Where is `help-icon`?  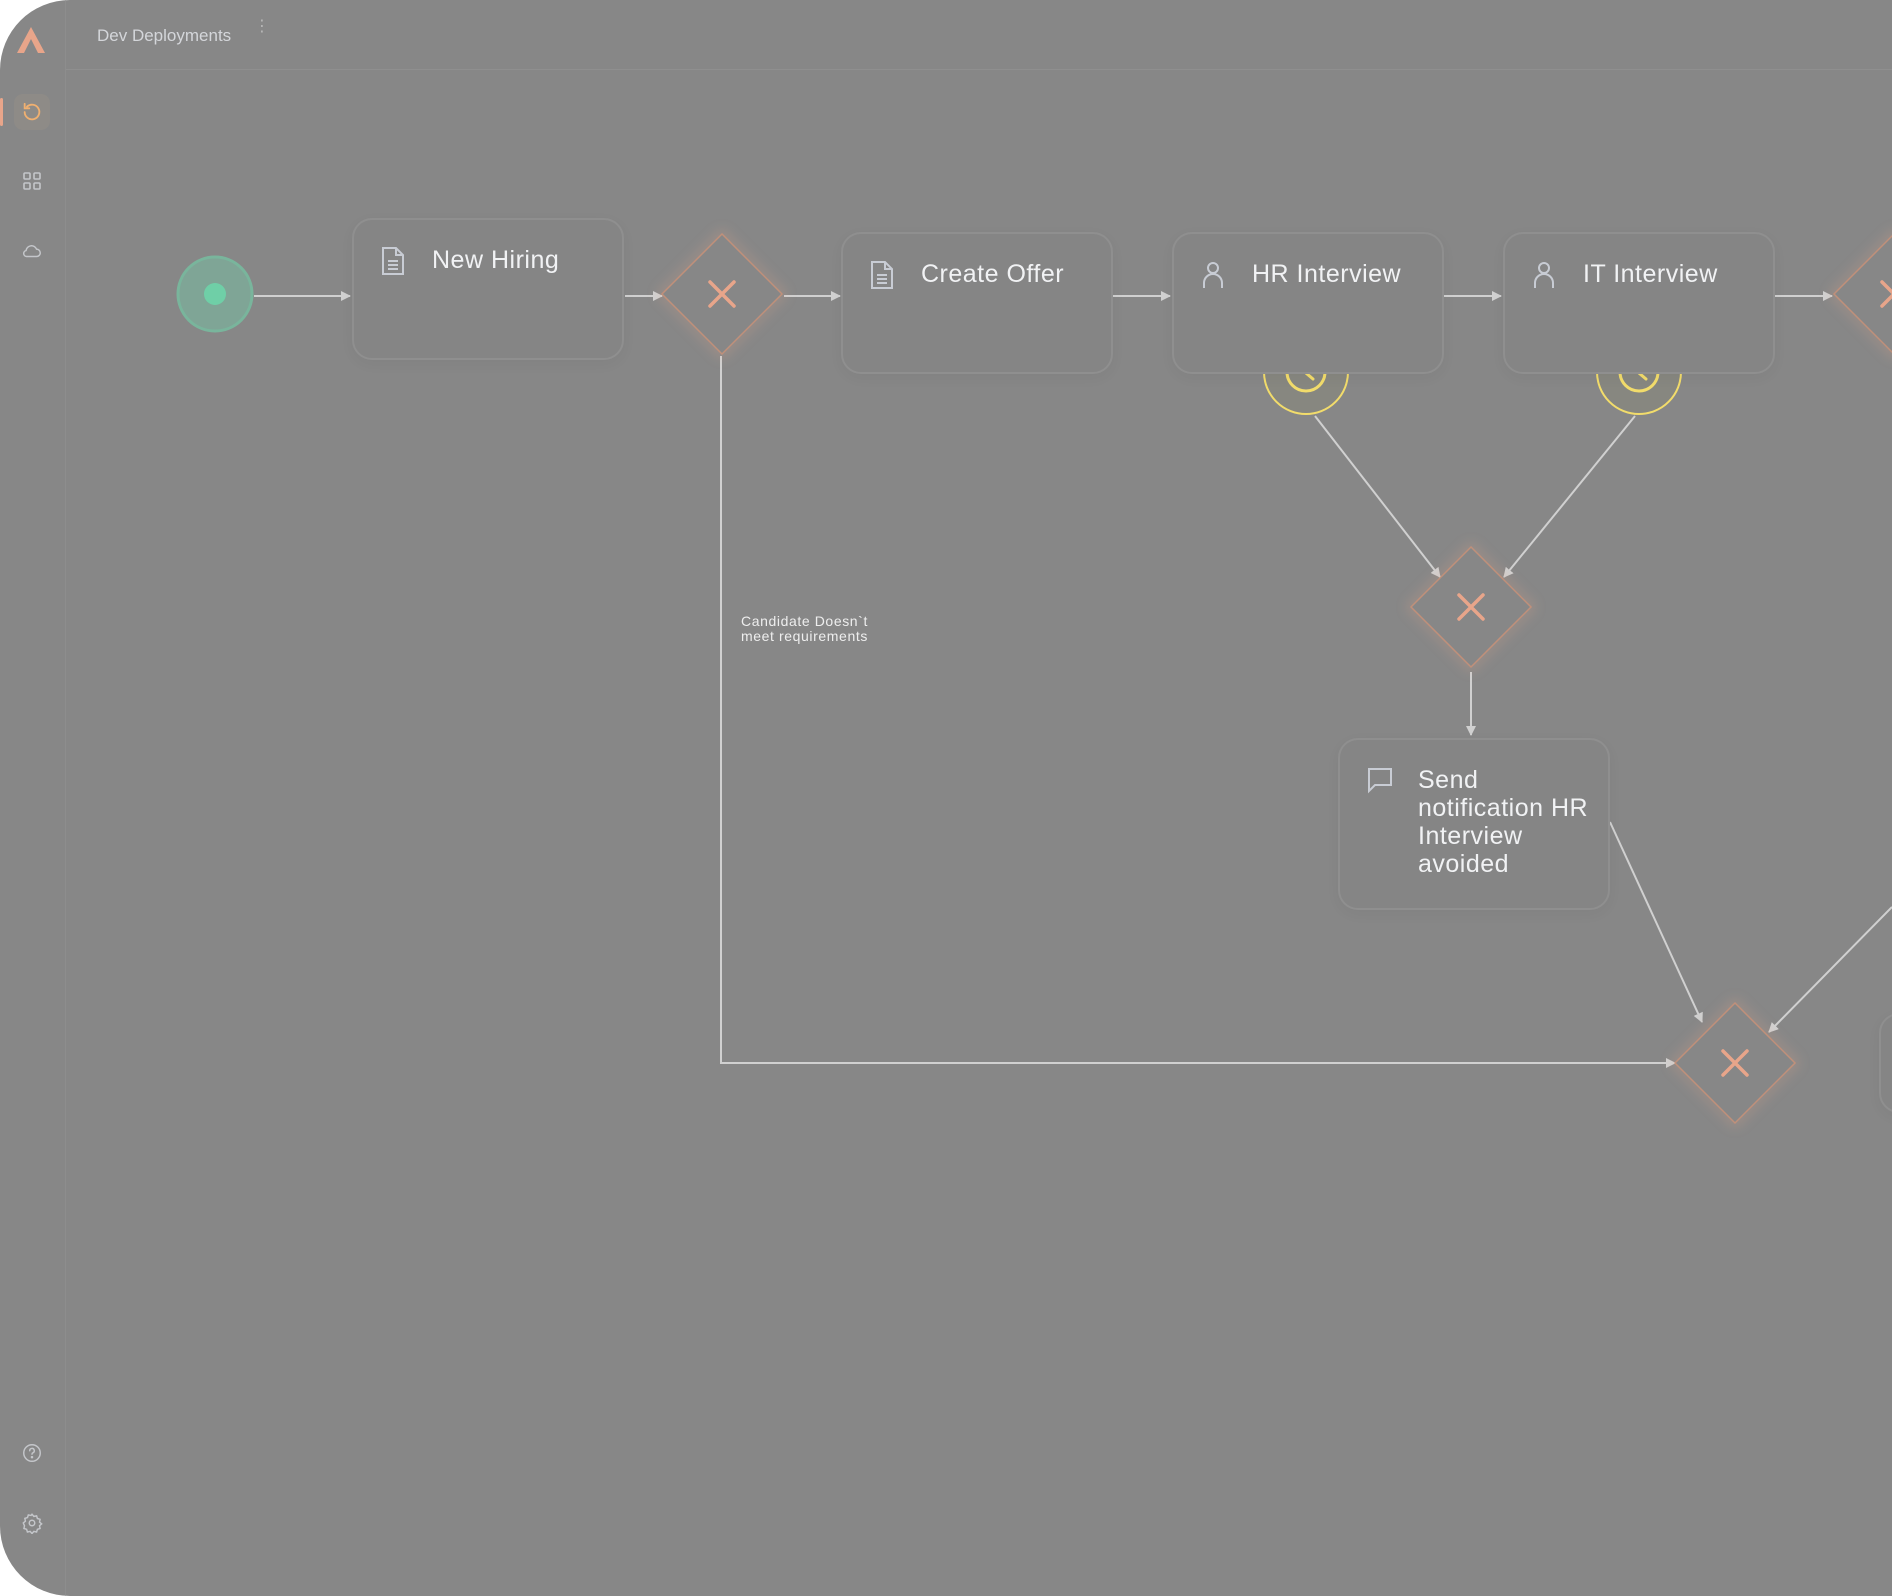 help-icon is located at coordinates (32, 1453).